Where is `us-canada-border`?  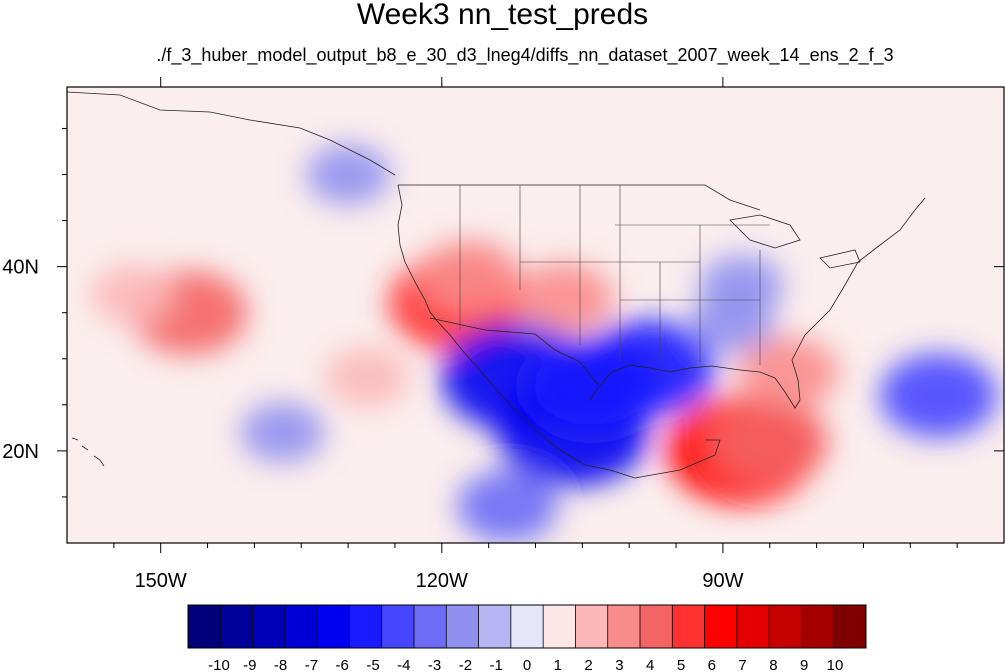 us-canada-border is located at coordinates (579, 197).